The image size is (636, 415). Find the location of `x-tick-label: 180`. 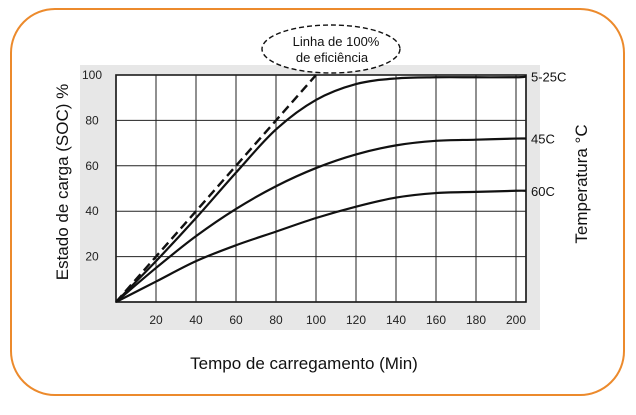

x-tick-label: 180 is located at coordinates (476, 320).